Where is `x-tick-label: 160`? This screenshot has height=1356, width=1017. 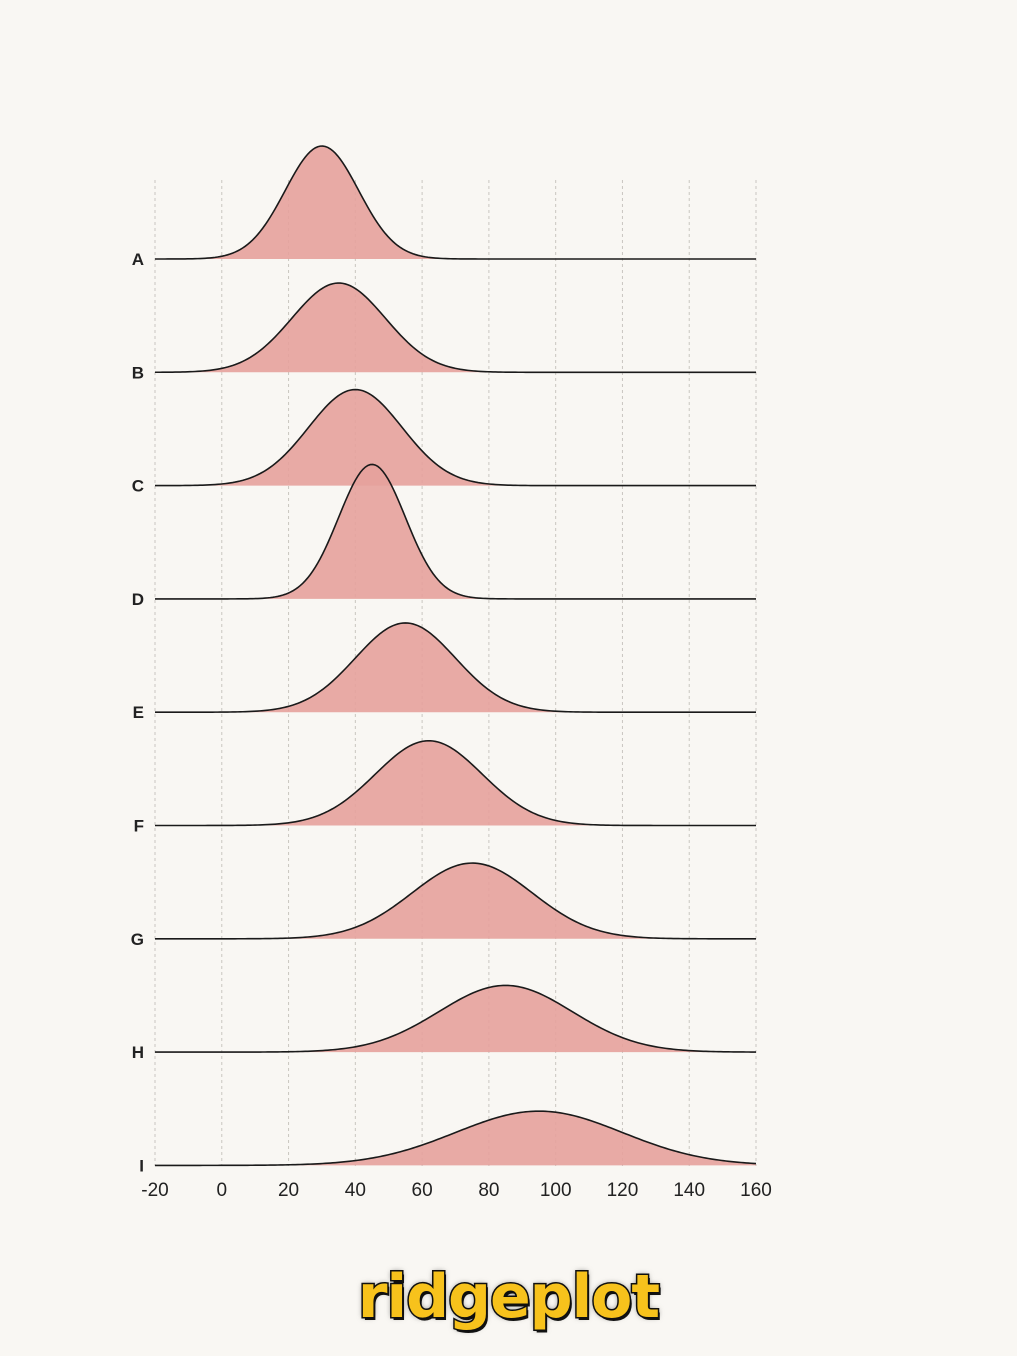 x-tick-label: 160 is located at coordinates (756, 1190).